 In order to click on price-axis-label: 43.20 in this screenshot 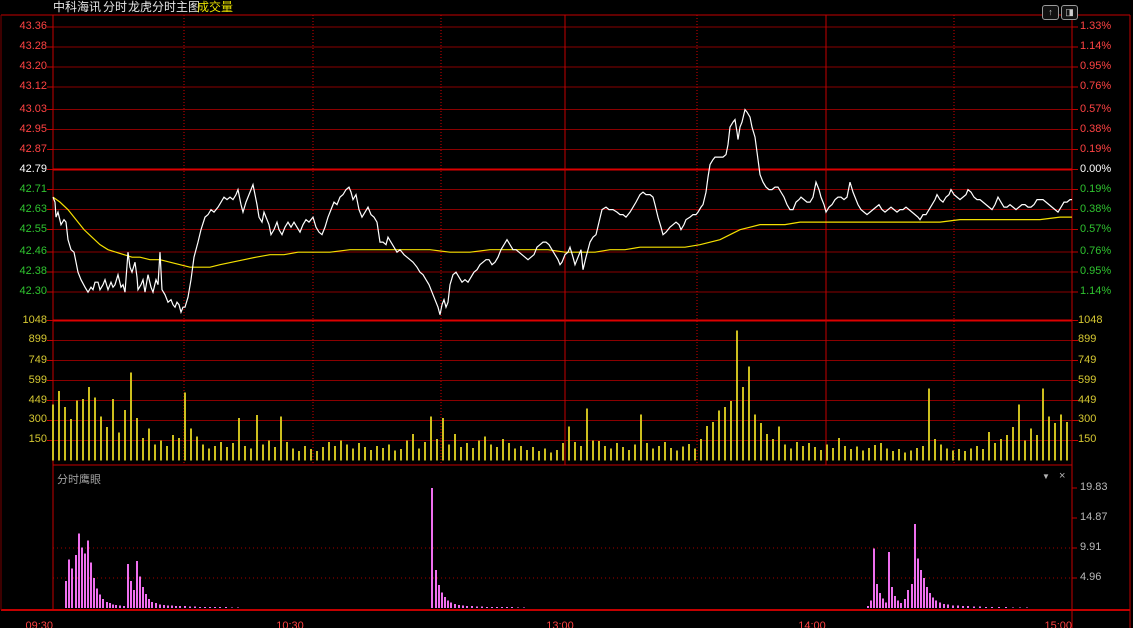, I will do `click(33, 66)`.